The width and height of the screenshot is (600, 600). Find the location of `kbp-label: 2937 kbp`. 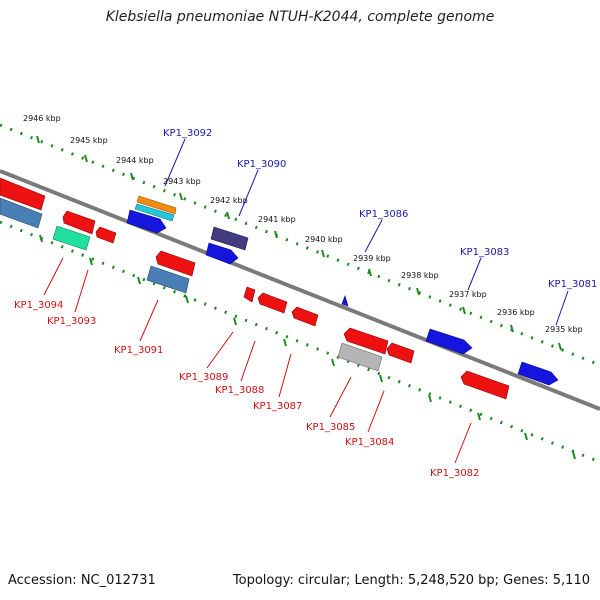

kbp-label: 2937 kbp is located at coordinates (468, 294).